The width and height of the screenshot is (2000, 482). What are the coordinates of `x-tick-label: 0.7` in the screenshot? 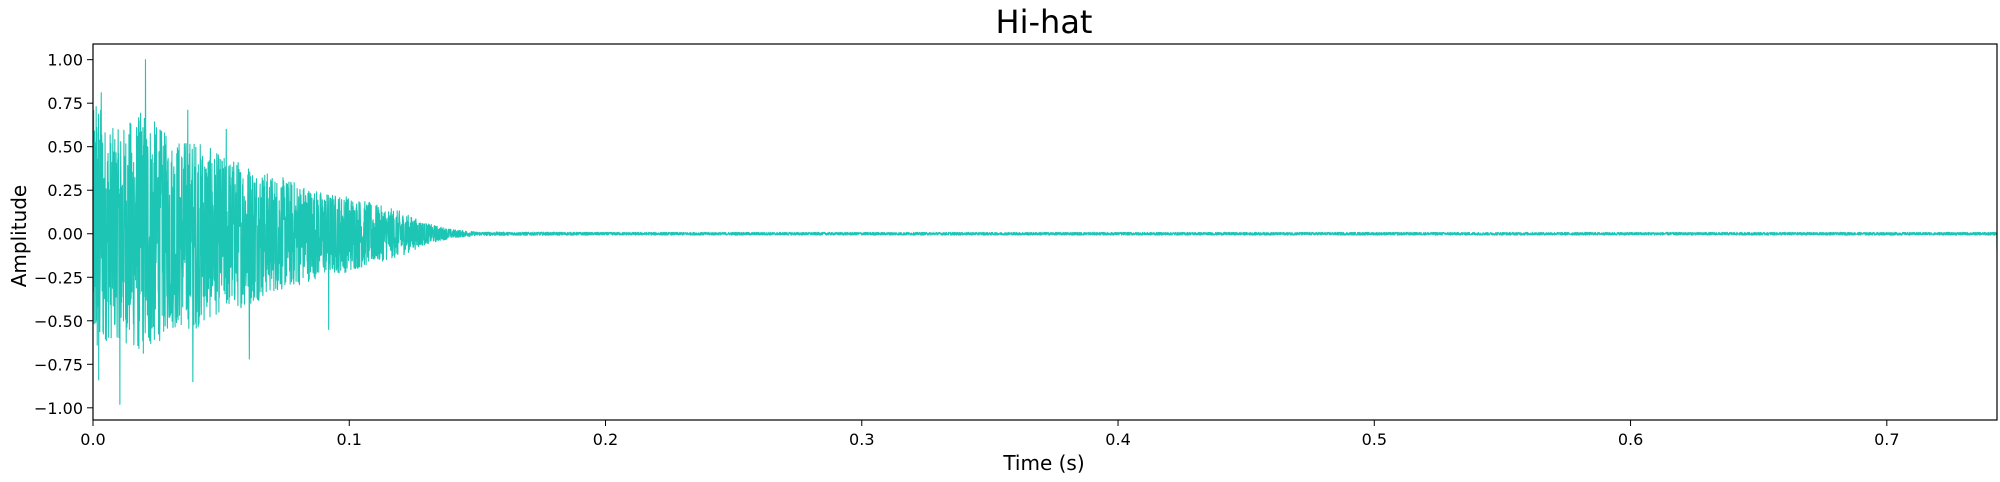 It's located at (1886, 439).